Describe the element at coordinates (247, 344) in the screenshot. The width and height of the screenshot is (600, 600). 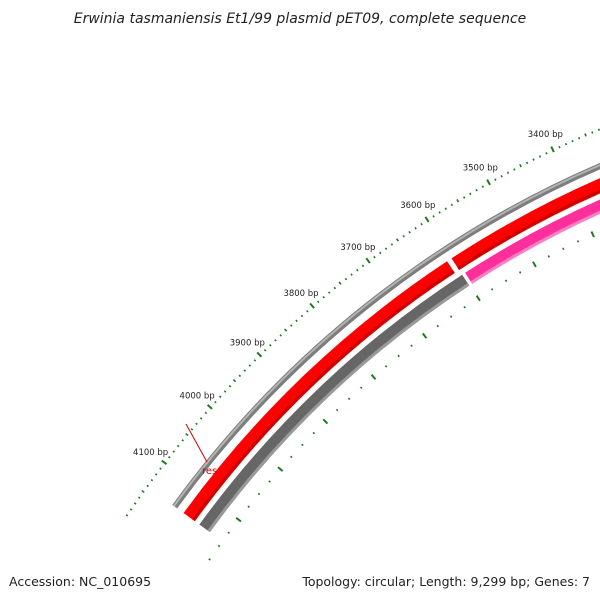
I see `tick-label: 3900 bp` at that location.